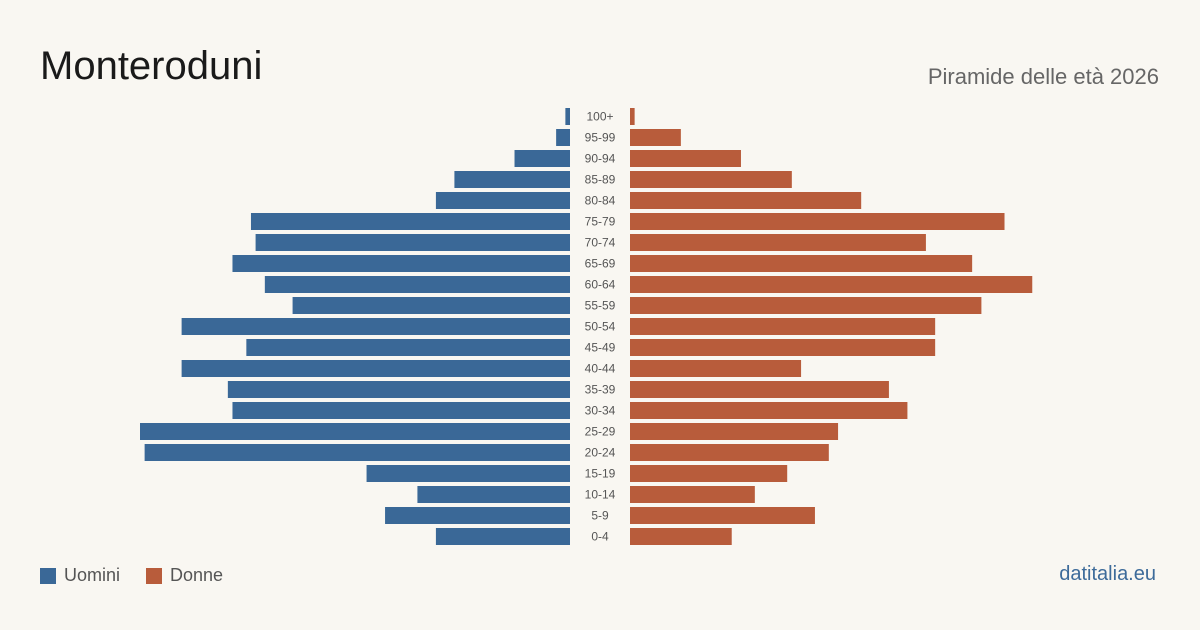  I want to click on age-label-40-44: 40-44, so click(600, 369).